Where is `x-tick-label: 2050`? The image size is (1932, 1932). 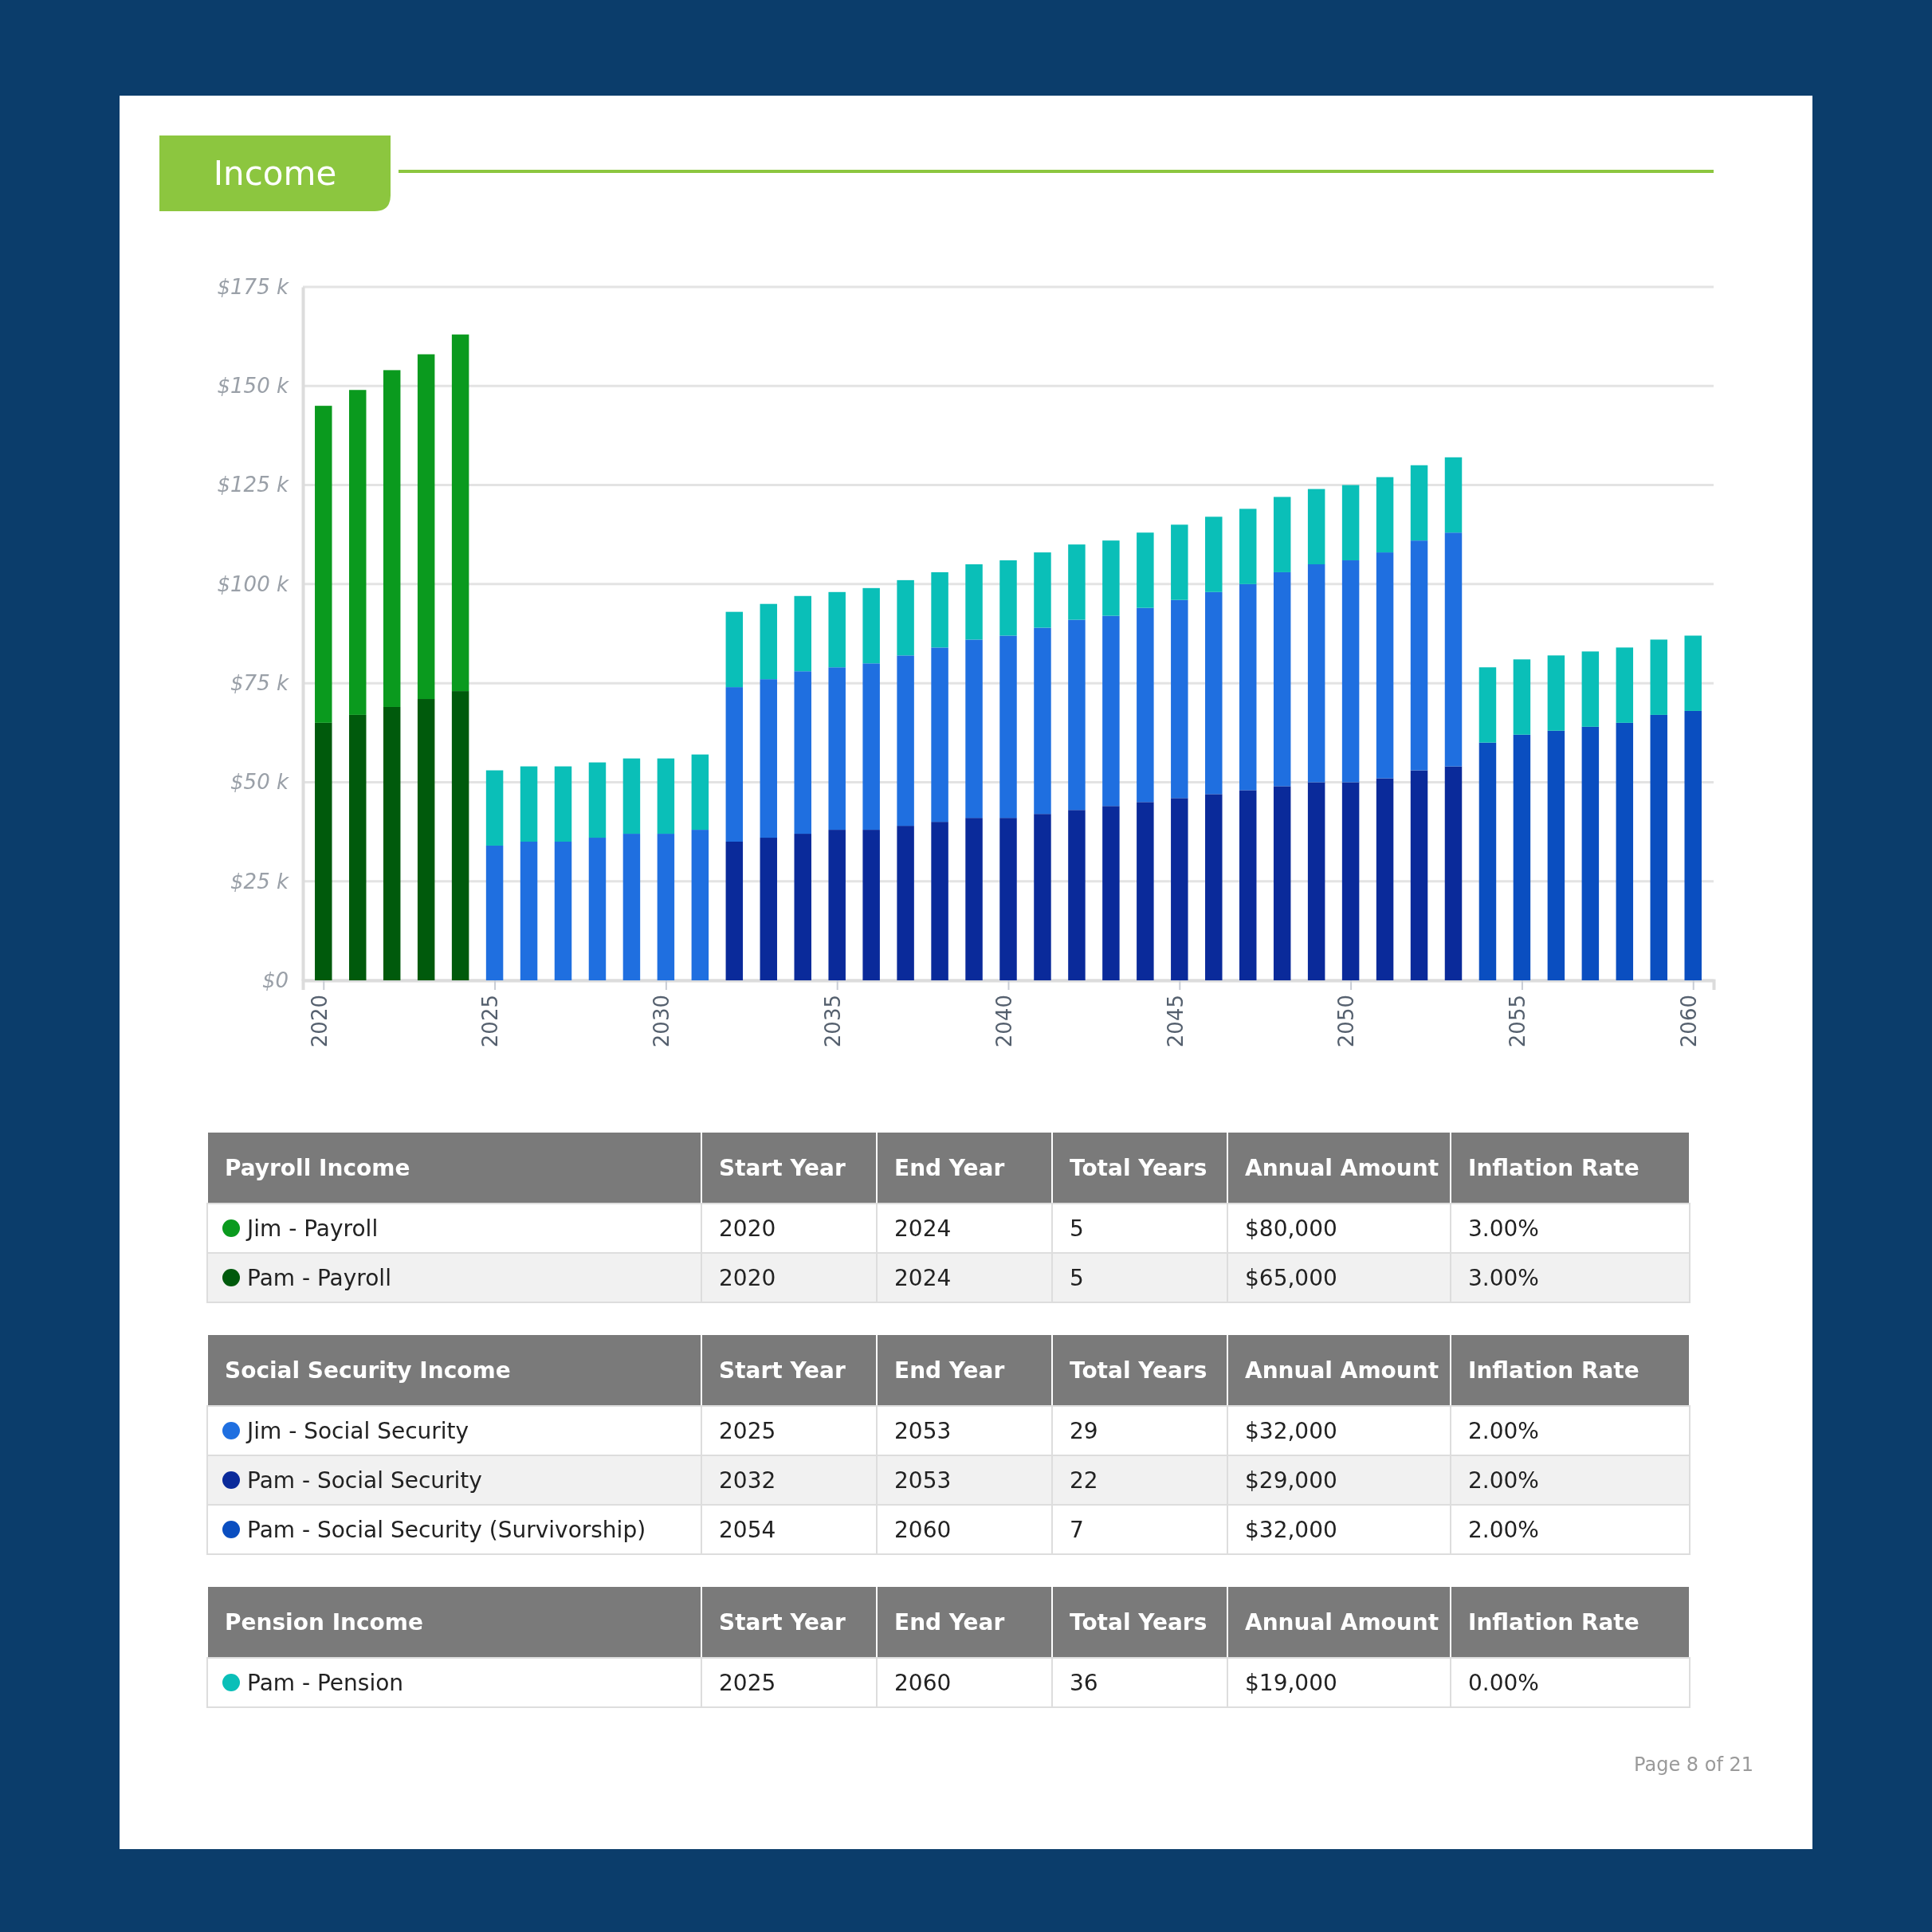 x-tick-label: 2050 is located at coordinates (1346, 1021).